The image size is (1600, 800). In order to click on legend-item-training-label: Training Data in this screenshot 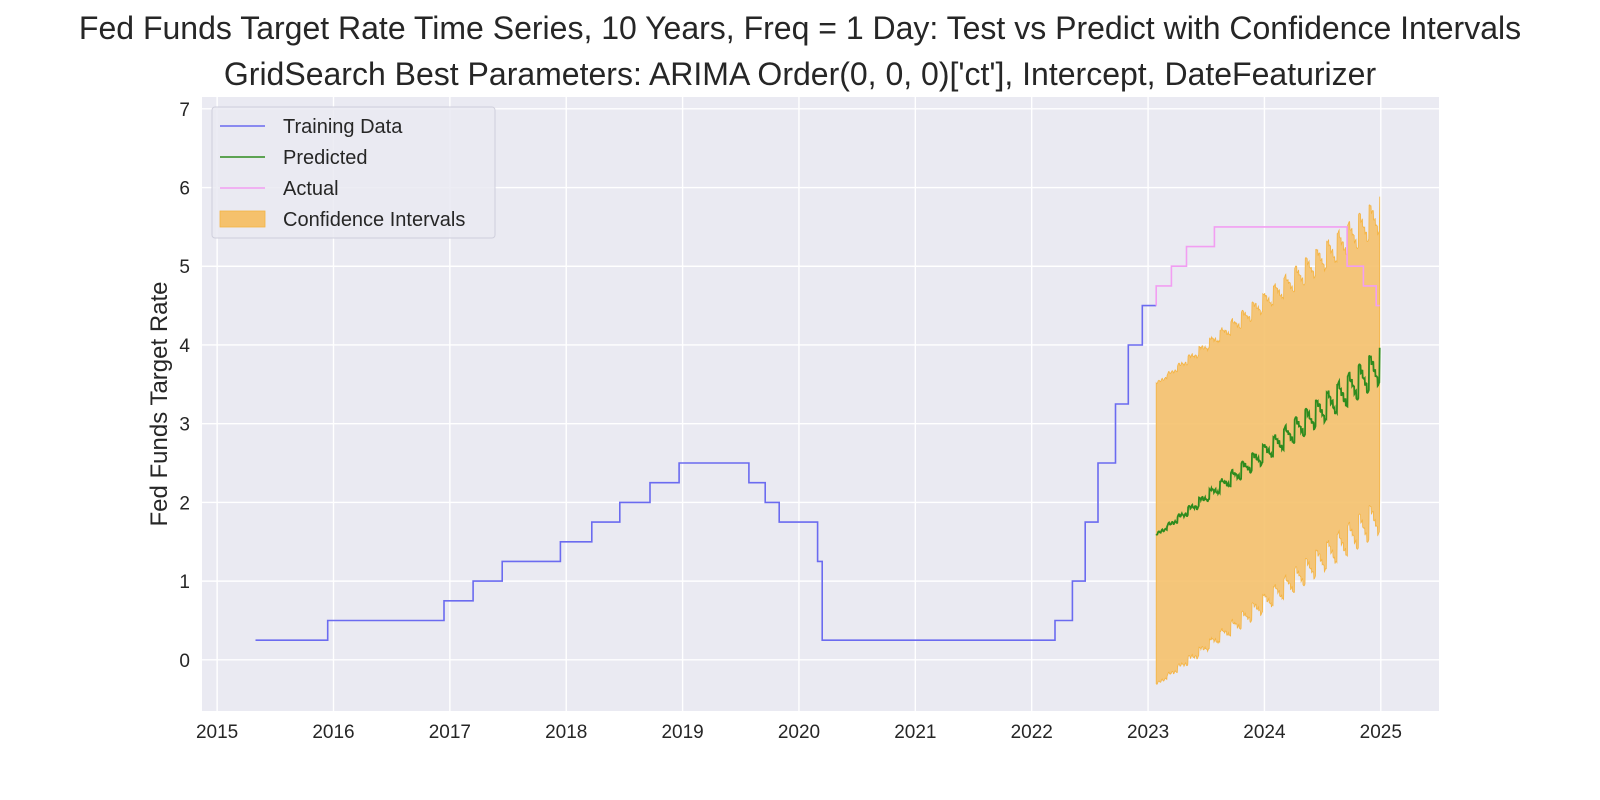, I will do `click(343, 127)`.